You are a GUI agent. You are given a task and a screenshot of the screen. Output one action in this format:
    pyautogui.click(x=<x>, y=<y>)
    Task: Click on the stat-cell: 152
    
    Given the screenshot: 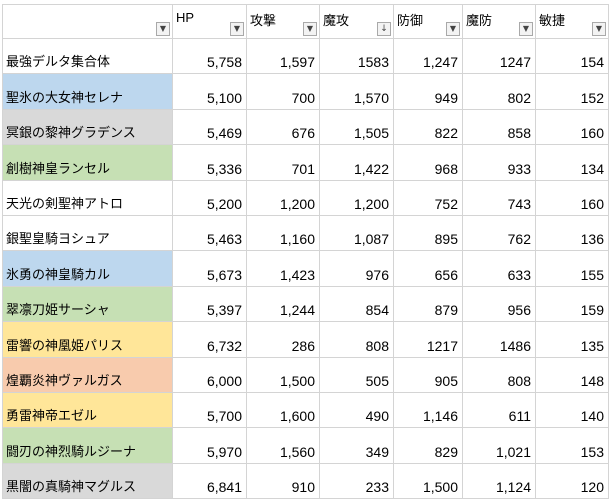 What is the action you would take?
    pyautogui.click(x=572, y=91)
    